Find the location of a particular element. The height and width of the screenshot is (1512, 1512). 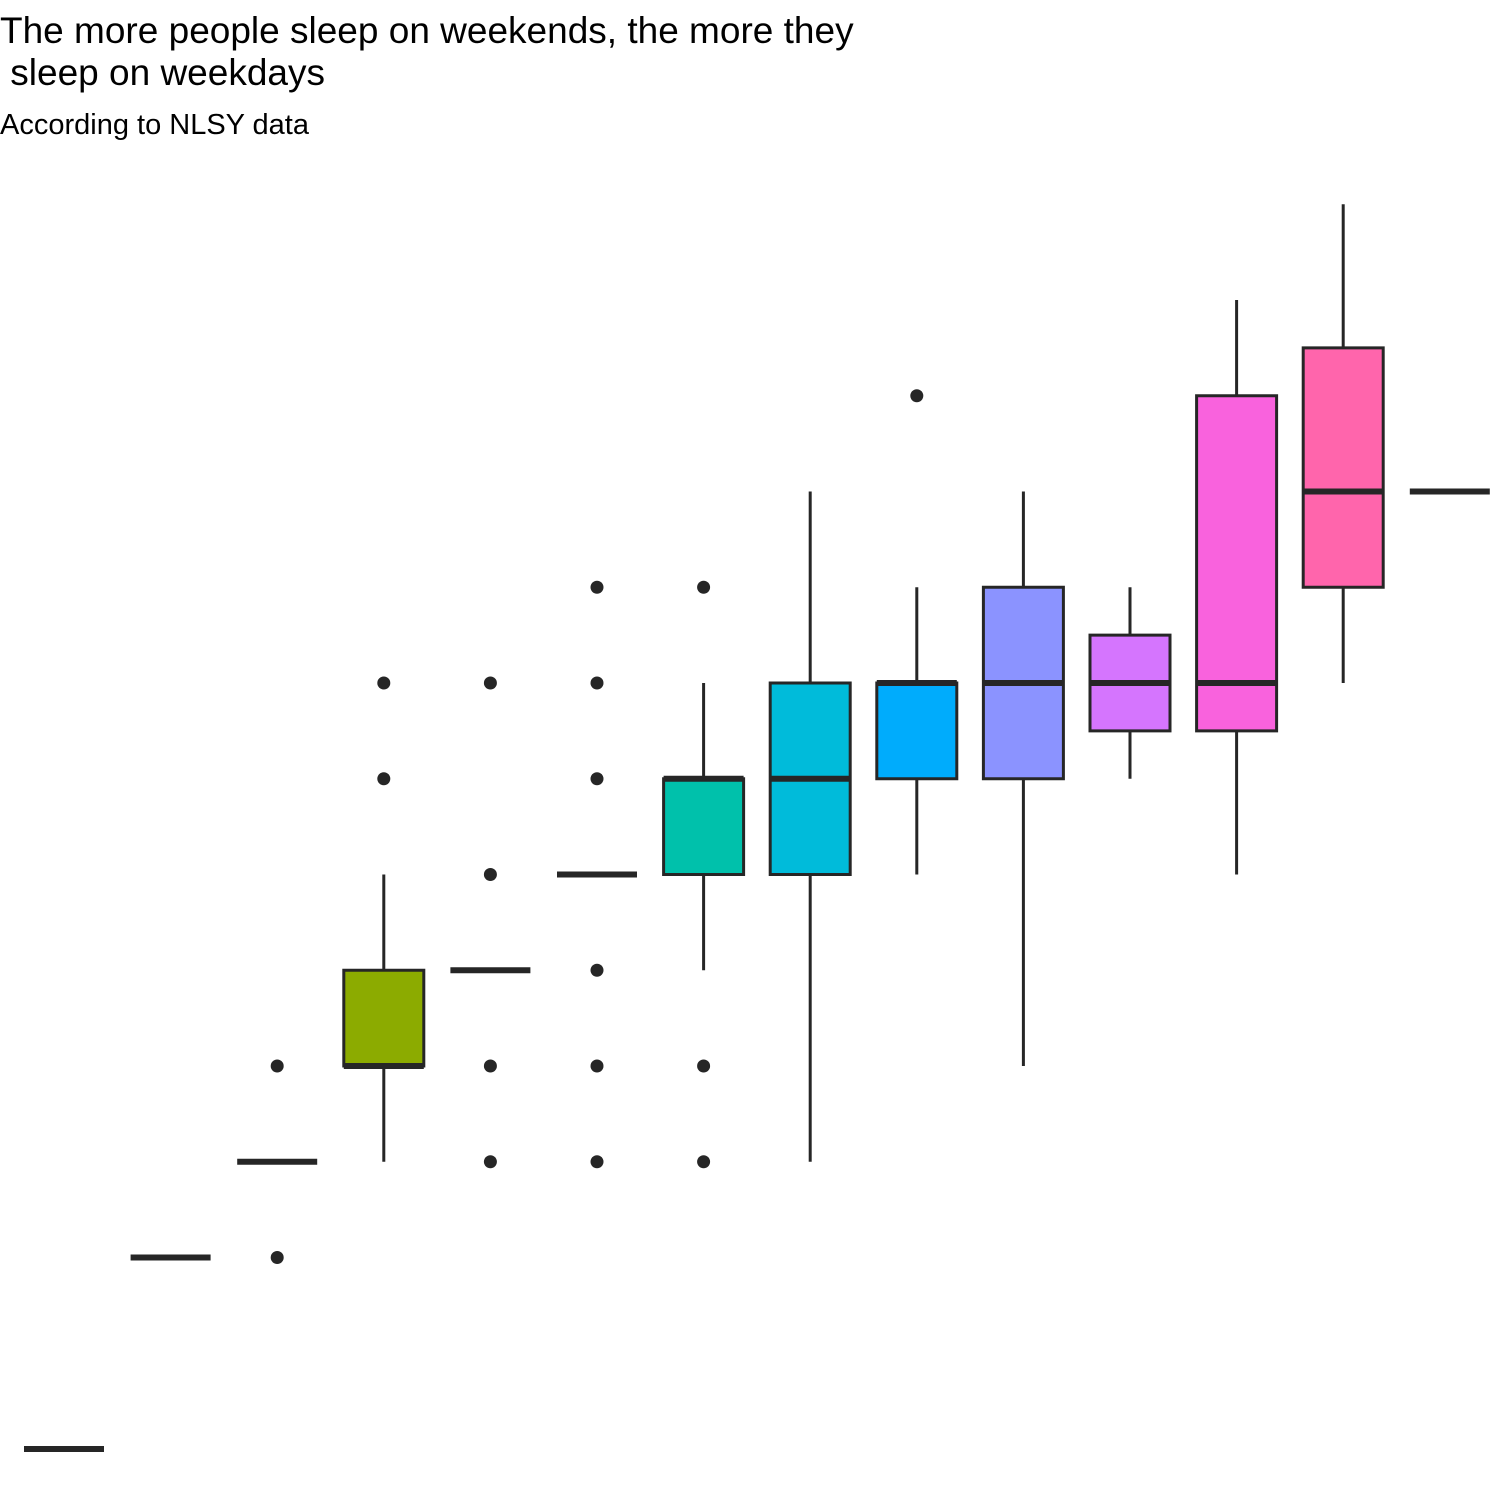

chart-subtitle: According to NLSY data is located at coordinates (154, 125).